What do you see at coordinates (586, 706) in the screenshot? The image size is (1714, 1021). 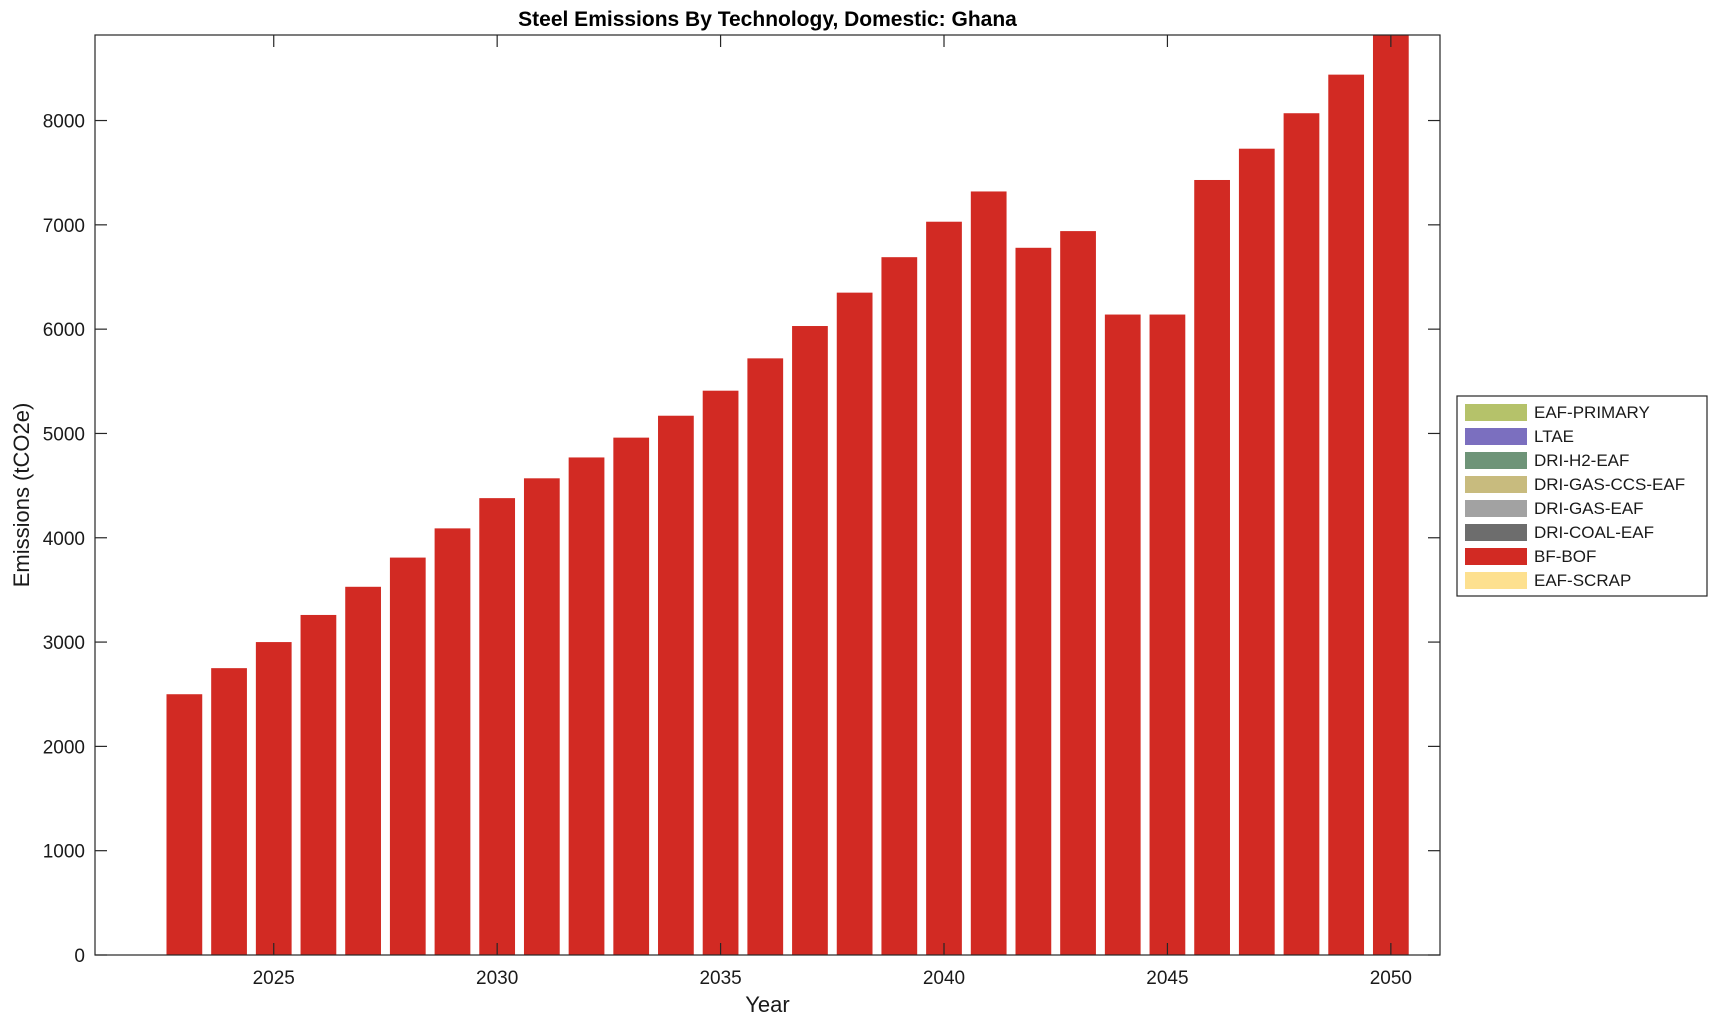 I see `bar-bf-bof-2032` at bounding box center [586, 706].